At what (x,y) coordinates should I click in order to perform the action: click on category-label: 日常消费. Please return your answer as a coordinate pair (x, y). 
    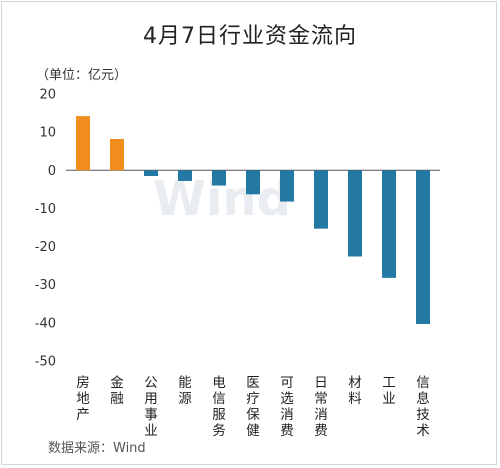
    Looking at the image, I should click on (321, 407).